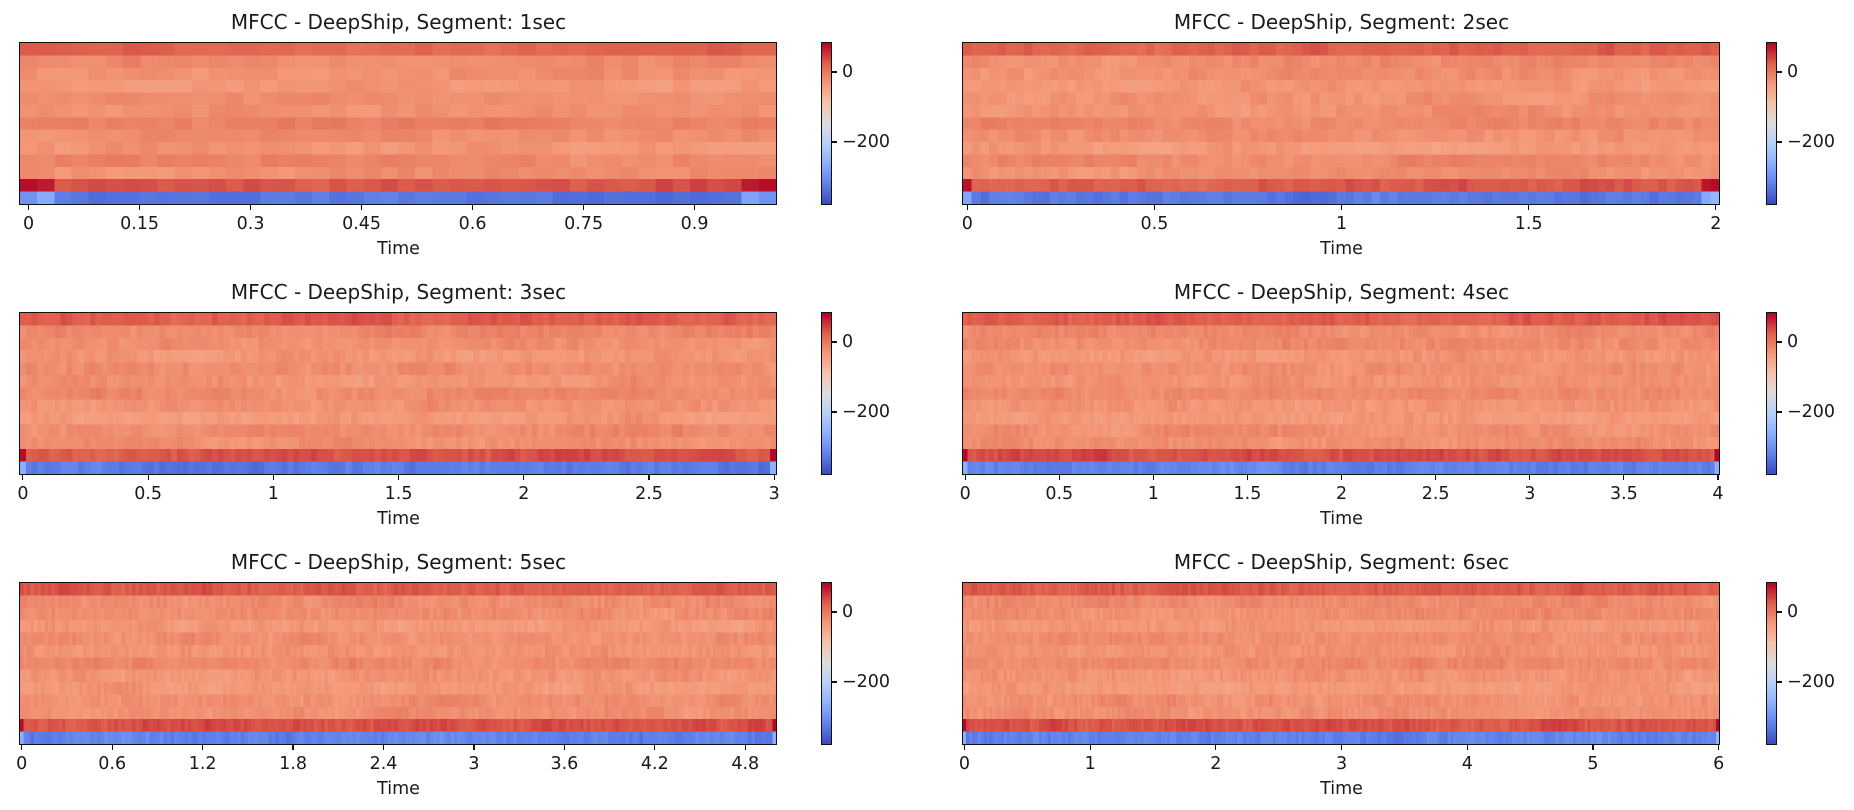 The image size is (1854, 810). What do you see at coordinates (1593, 764) in the screenshot?
I see `x-tick-label: 5` at bounding box center [1593, 764].